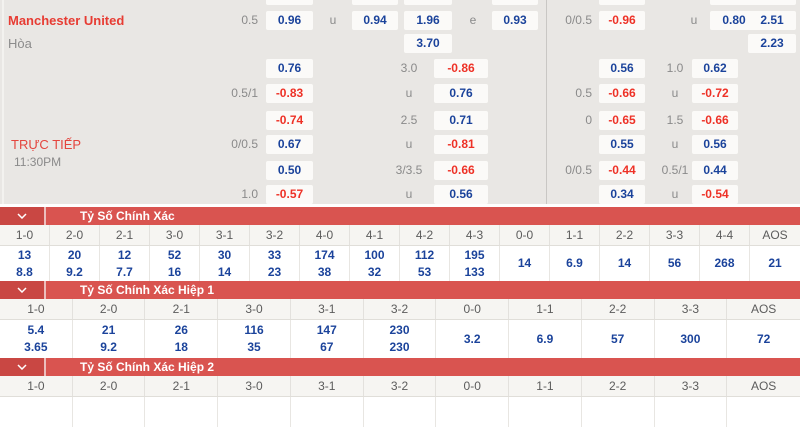 Image resolution: width=800 pixels, height=427 pixels. I want to click on score-odds-cell: 56, so click(675, 263).